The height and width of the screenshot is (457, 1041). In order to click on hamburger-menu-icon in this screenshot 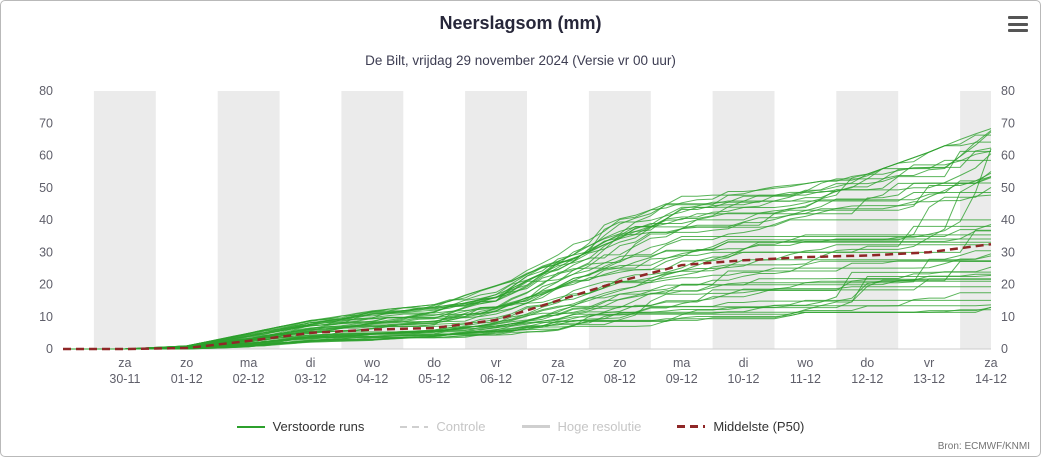, I will do `click(1018, 17)`.